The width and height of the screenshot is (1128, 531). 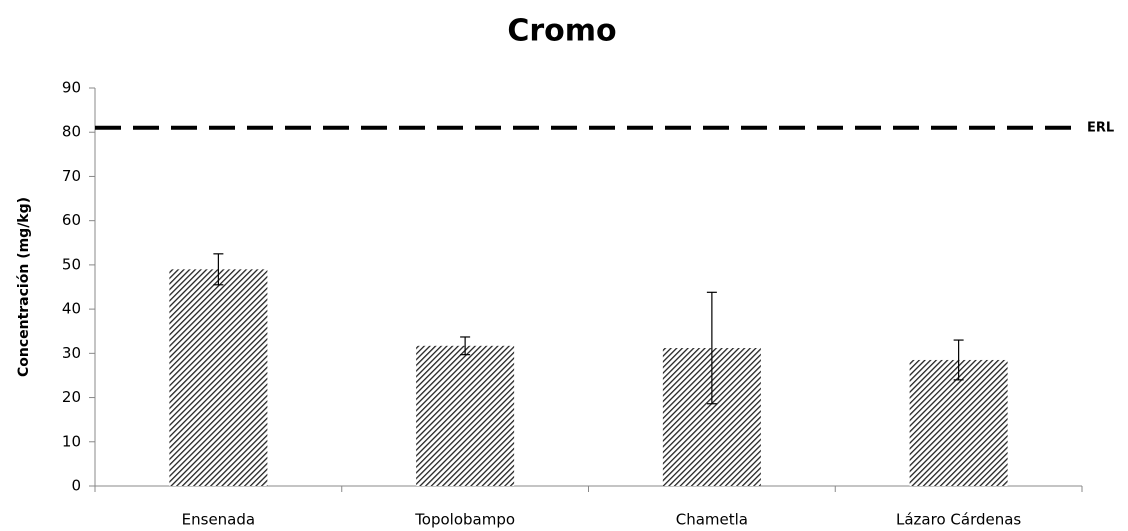 What do you see at coordinates (71, 176) in the screenshot?
I see `y-tick-label: 70` at bounding box center [71, 176].